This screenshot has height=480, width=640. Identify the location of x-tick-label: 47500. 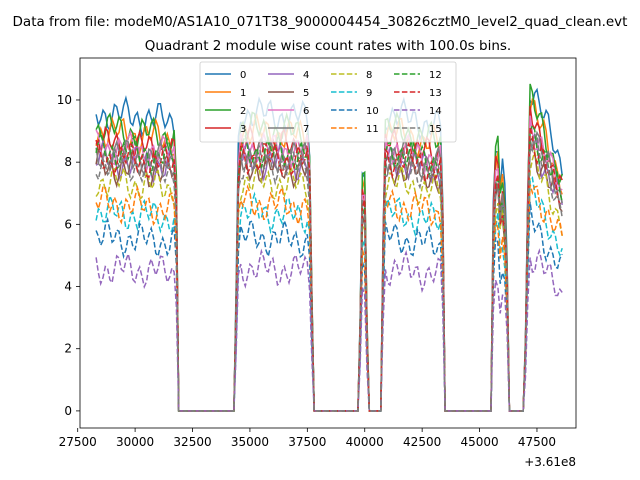
(537, 442).